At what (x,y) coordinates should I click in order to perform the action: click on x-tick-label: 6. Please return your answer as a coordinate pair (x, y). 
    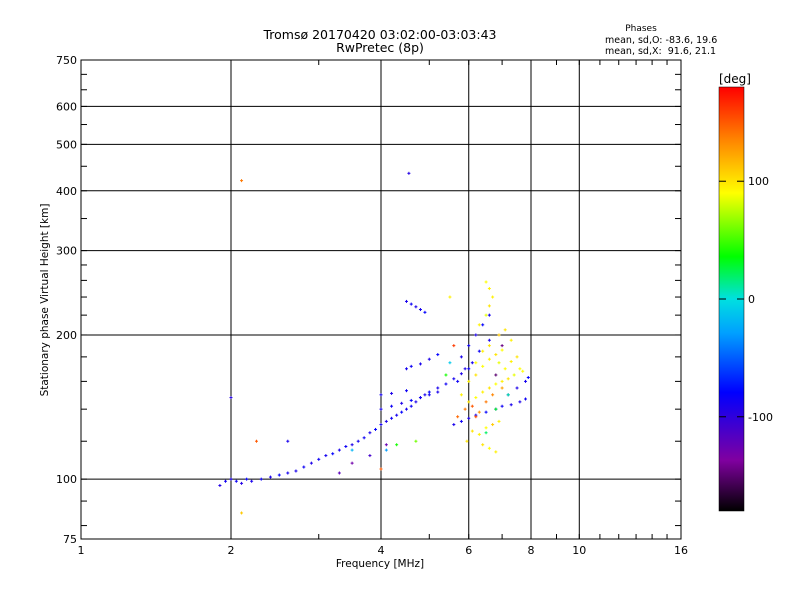
    Looking at the image, I should click on (468, 550).